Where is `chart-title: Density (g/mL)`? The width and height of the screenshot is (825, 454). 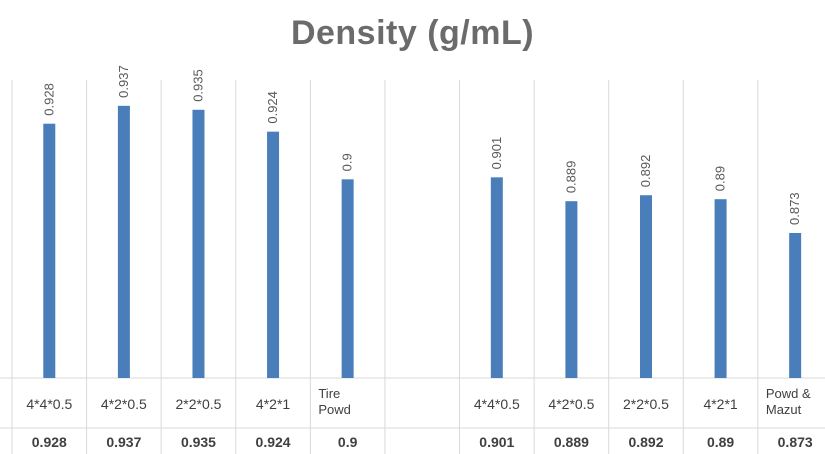
chart-title: Density (g/mL) is located at coordinates (412, 33).